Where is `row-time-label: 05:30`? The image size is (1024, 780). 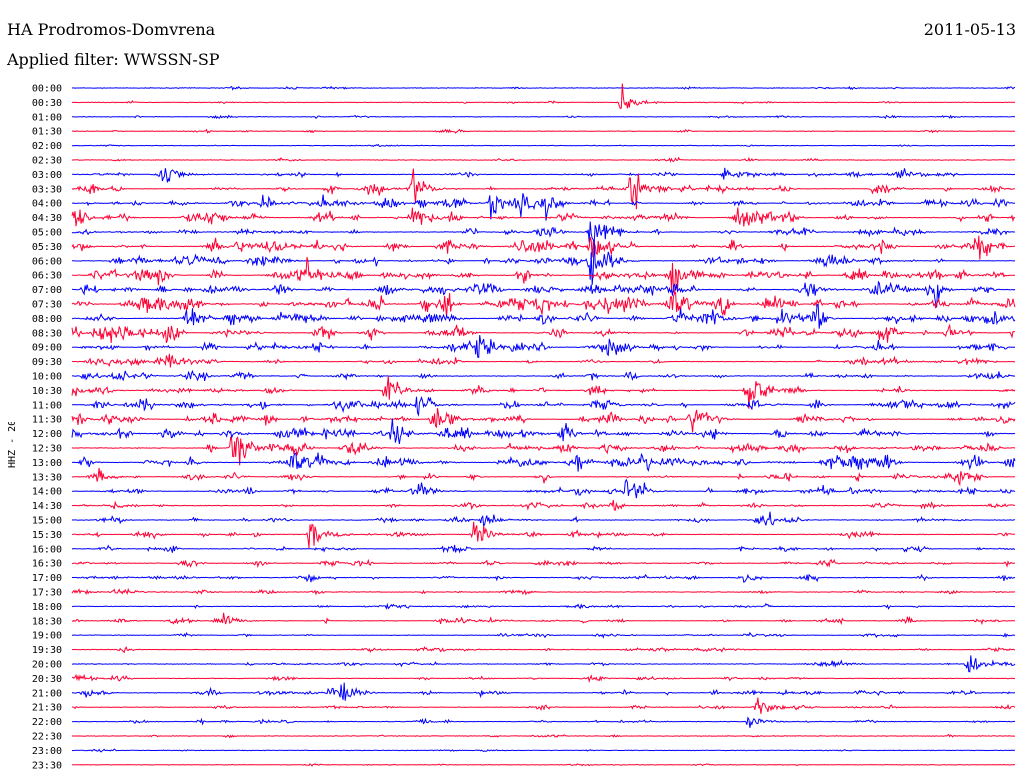 row-time-label: 05:30 is located at coordinates (47, 247).